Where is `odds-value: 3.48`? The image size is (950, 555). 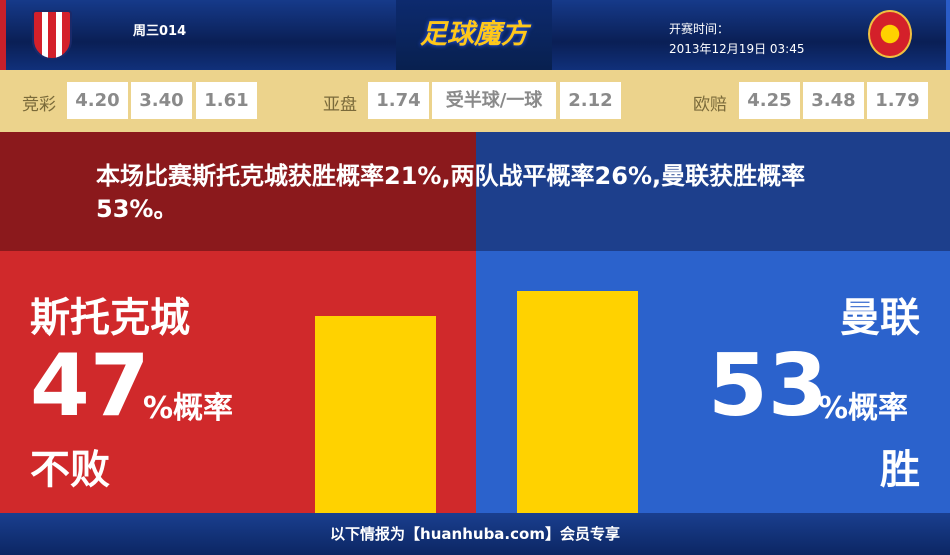 odds-value: 3.48 is located at coordinates (833, 100).